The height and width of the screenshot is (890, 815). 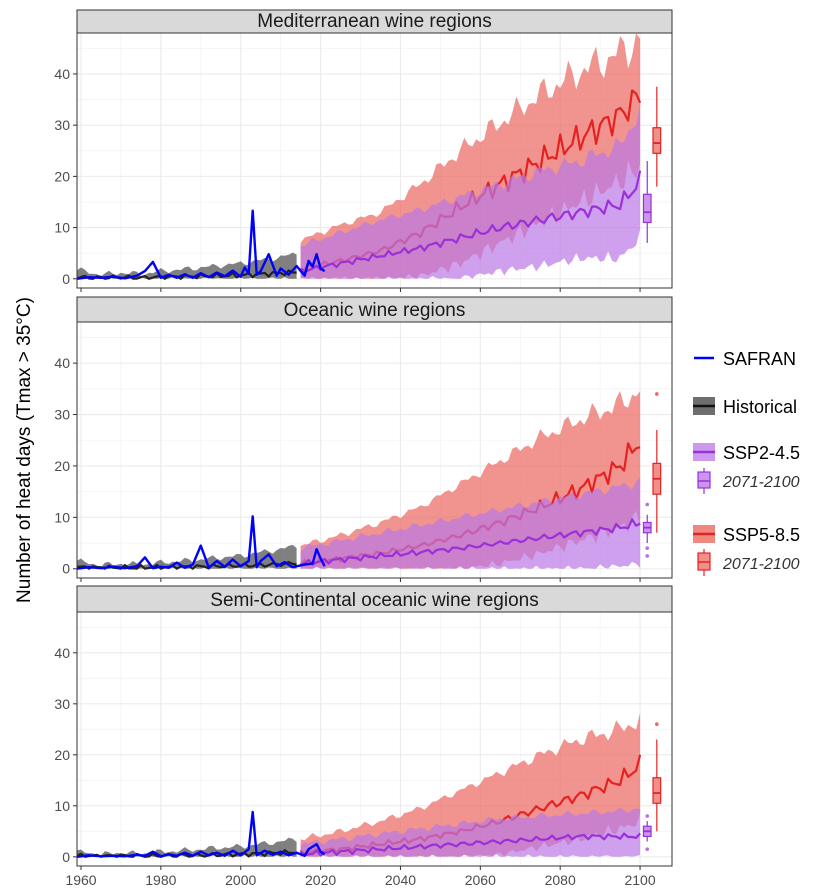 I want to click on x-tick-label: 1980, so click(x=160, y=880).